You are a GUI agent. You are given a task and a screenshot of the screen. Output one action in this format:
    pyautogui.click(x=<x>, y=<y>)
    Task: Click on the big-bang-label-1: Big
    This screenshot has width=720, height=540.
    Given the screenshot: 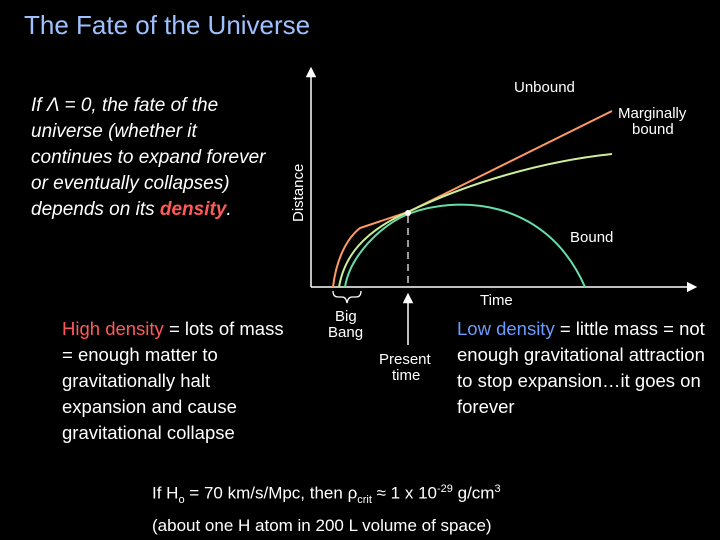 What is the action you would take?
    pyautogui.click(x=346, y=316)
    